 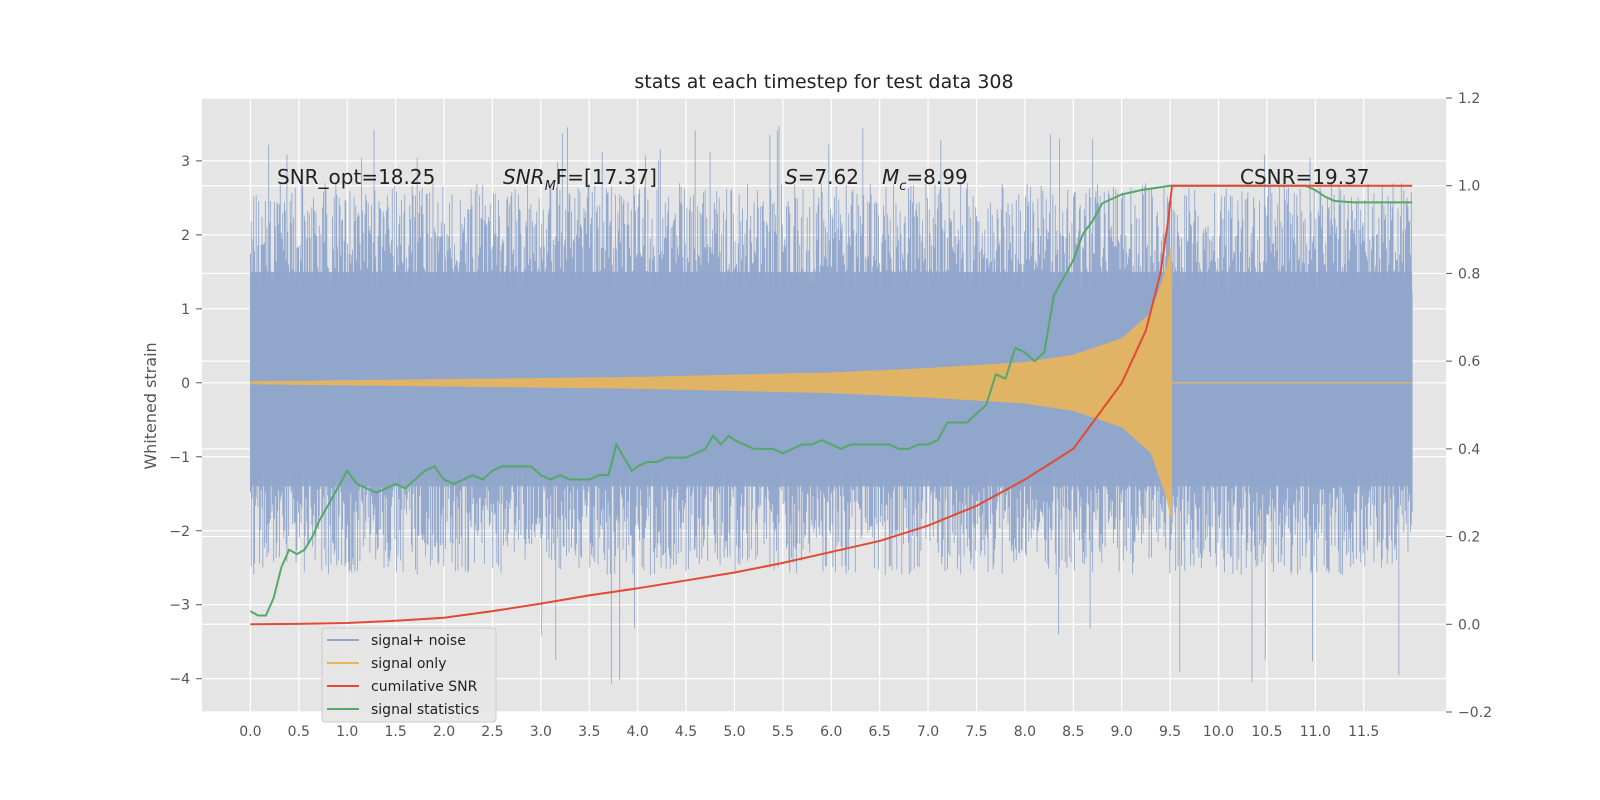 I want to click on annotation-snr-opt: SNR_opt=18.25, so click(x=356, y=177).